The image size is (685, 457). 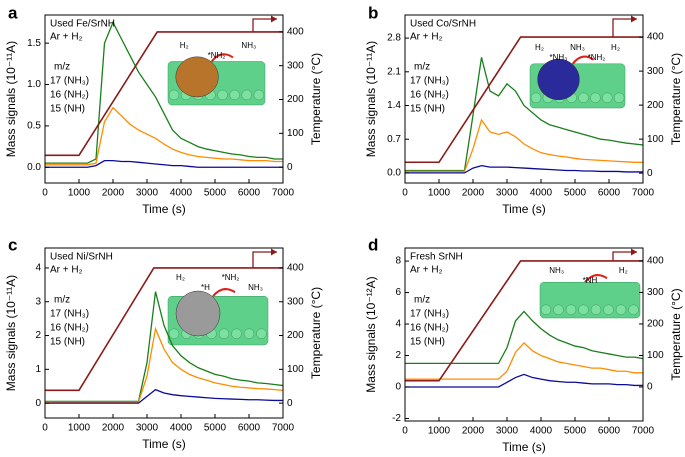 I want to click on legend-title-sample: Used Co/SrNH, so click(x=443, y=24).